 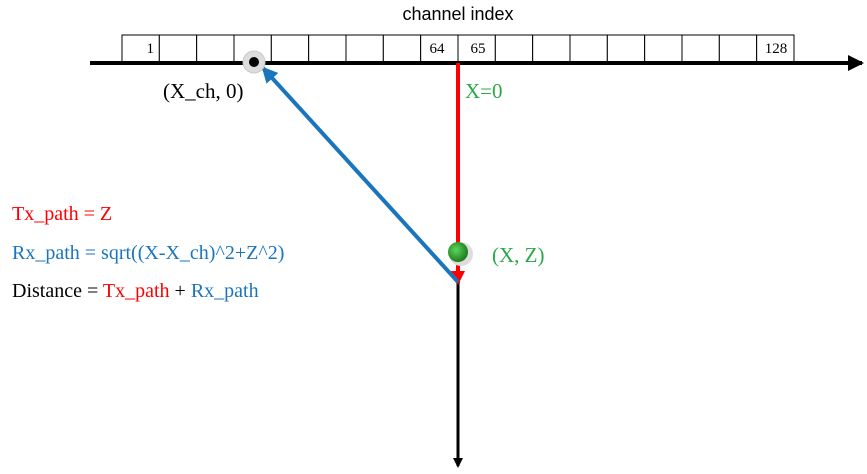 I want to click on channel-label-last: 128, so click(x=776, y=49).